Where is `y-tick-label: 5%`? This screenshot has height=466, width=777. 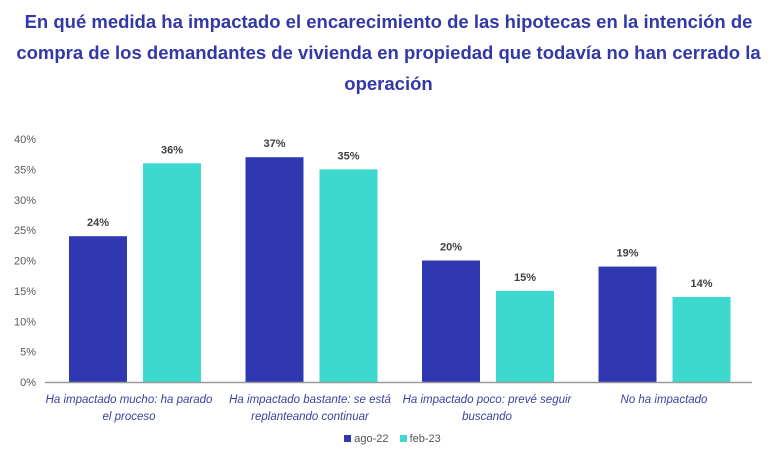
y-tick-label: 5% is located at coordinates (28, 353).